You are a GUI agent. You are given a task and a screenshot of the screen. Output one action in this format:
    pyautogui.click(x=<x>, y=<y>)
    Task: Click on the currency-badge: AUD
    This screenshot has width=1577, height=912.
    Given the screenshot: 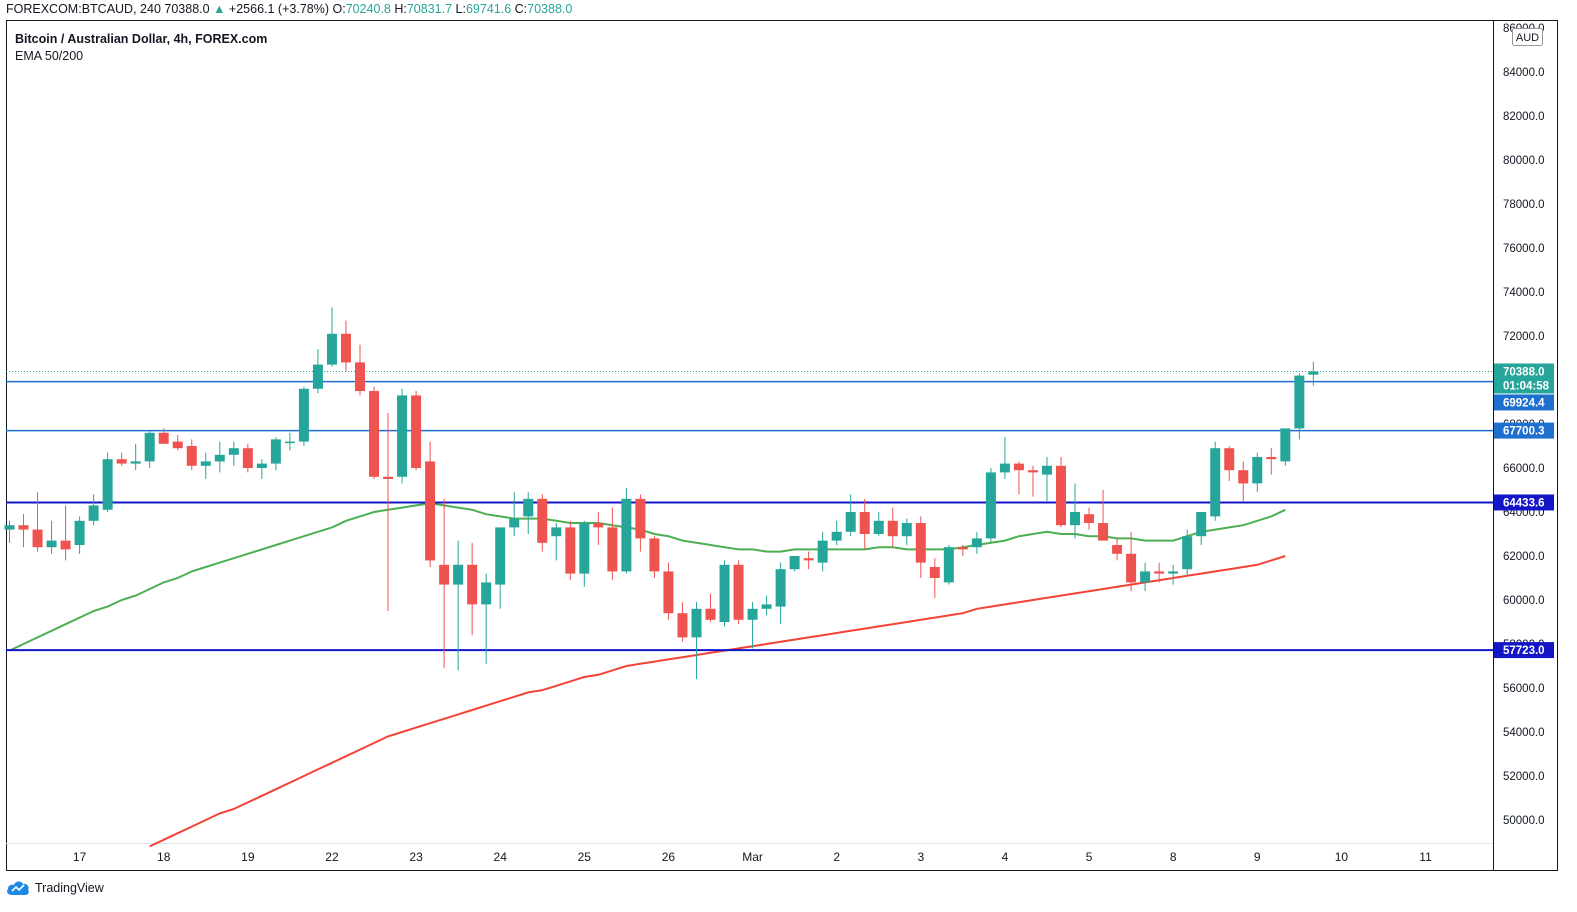 What is the action you would take?
    pyautogui.click(x=1527, y=37)
    